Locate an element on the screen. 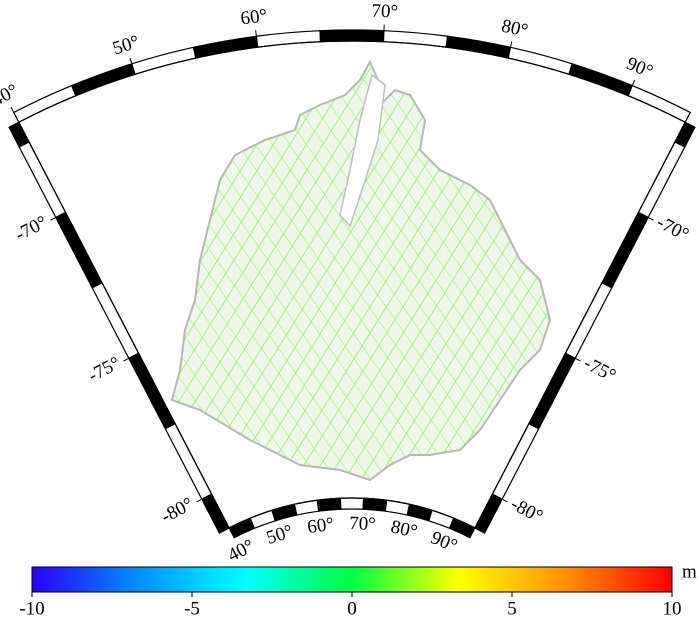 This screenshot has height=630, width=700. colorbar-tick-label: 5 is located at coordinates (512, 608).